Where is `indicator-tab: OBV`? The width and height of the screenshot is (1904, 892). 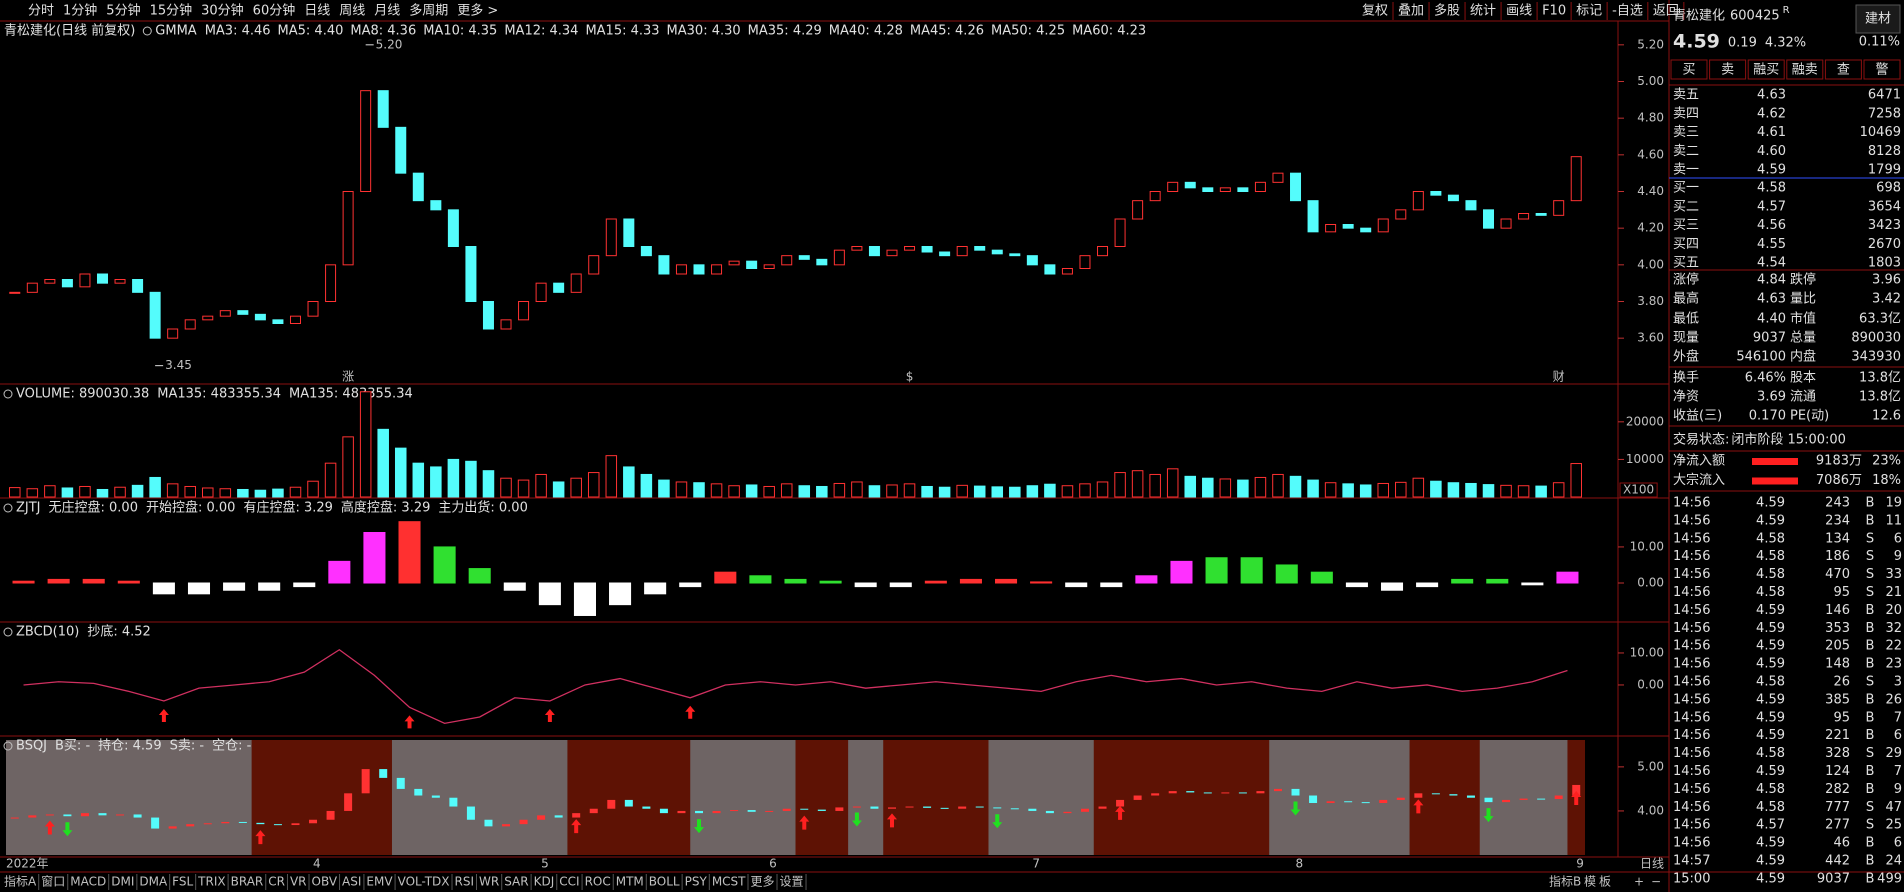 indicator-tab: OBV is located at coordinates (325, 882).